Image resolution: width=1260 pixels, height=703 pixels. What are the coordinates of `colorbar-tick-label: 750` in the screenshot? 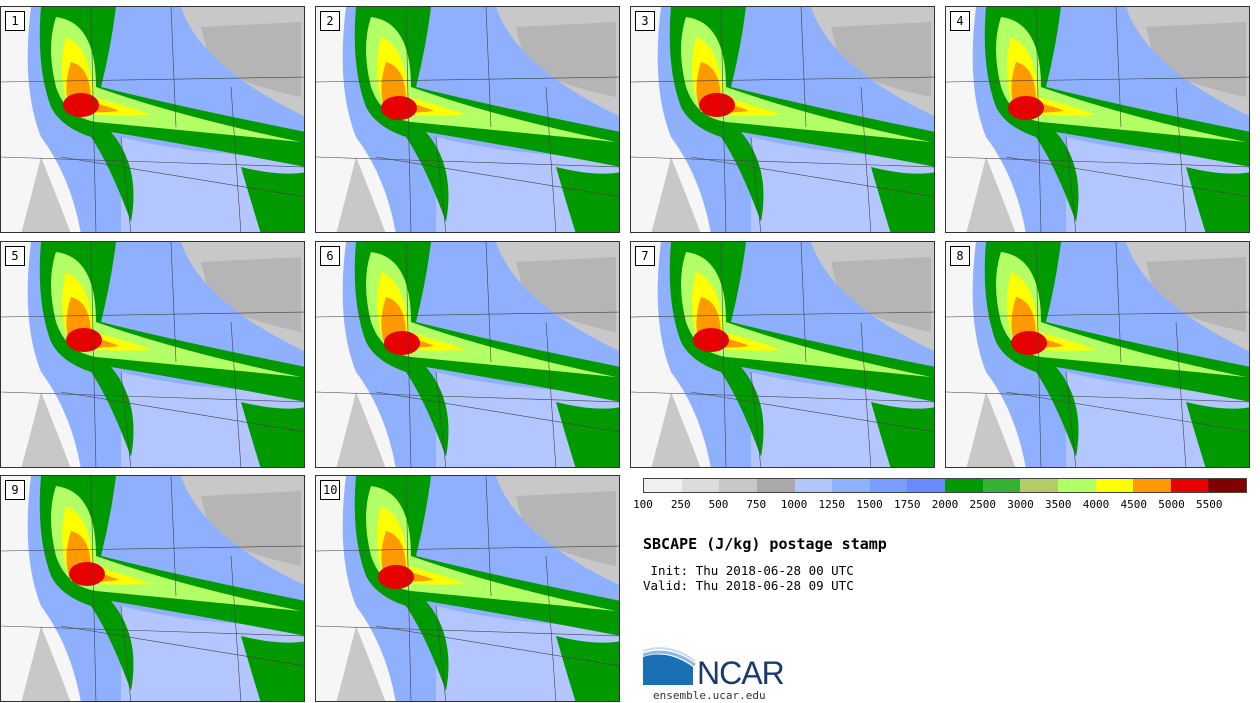 It's located at (756, 504).